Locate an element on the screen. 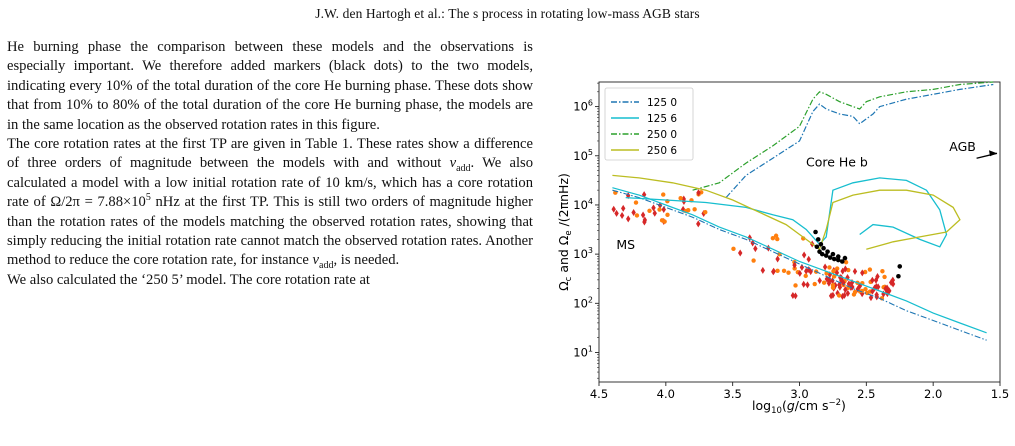 The image size is (1015, 446). y-tick-label: 10² is located at coordinates (583, 302).